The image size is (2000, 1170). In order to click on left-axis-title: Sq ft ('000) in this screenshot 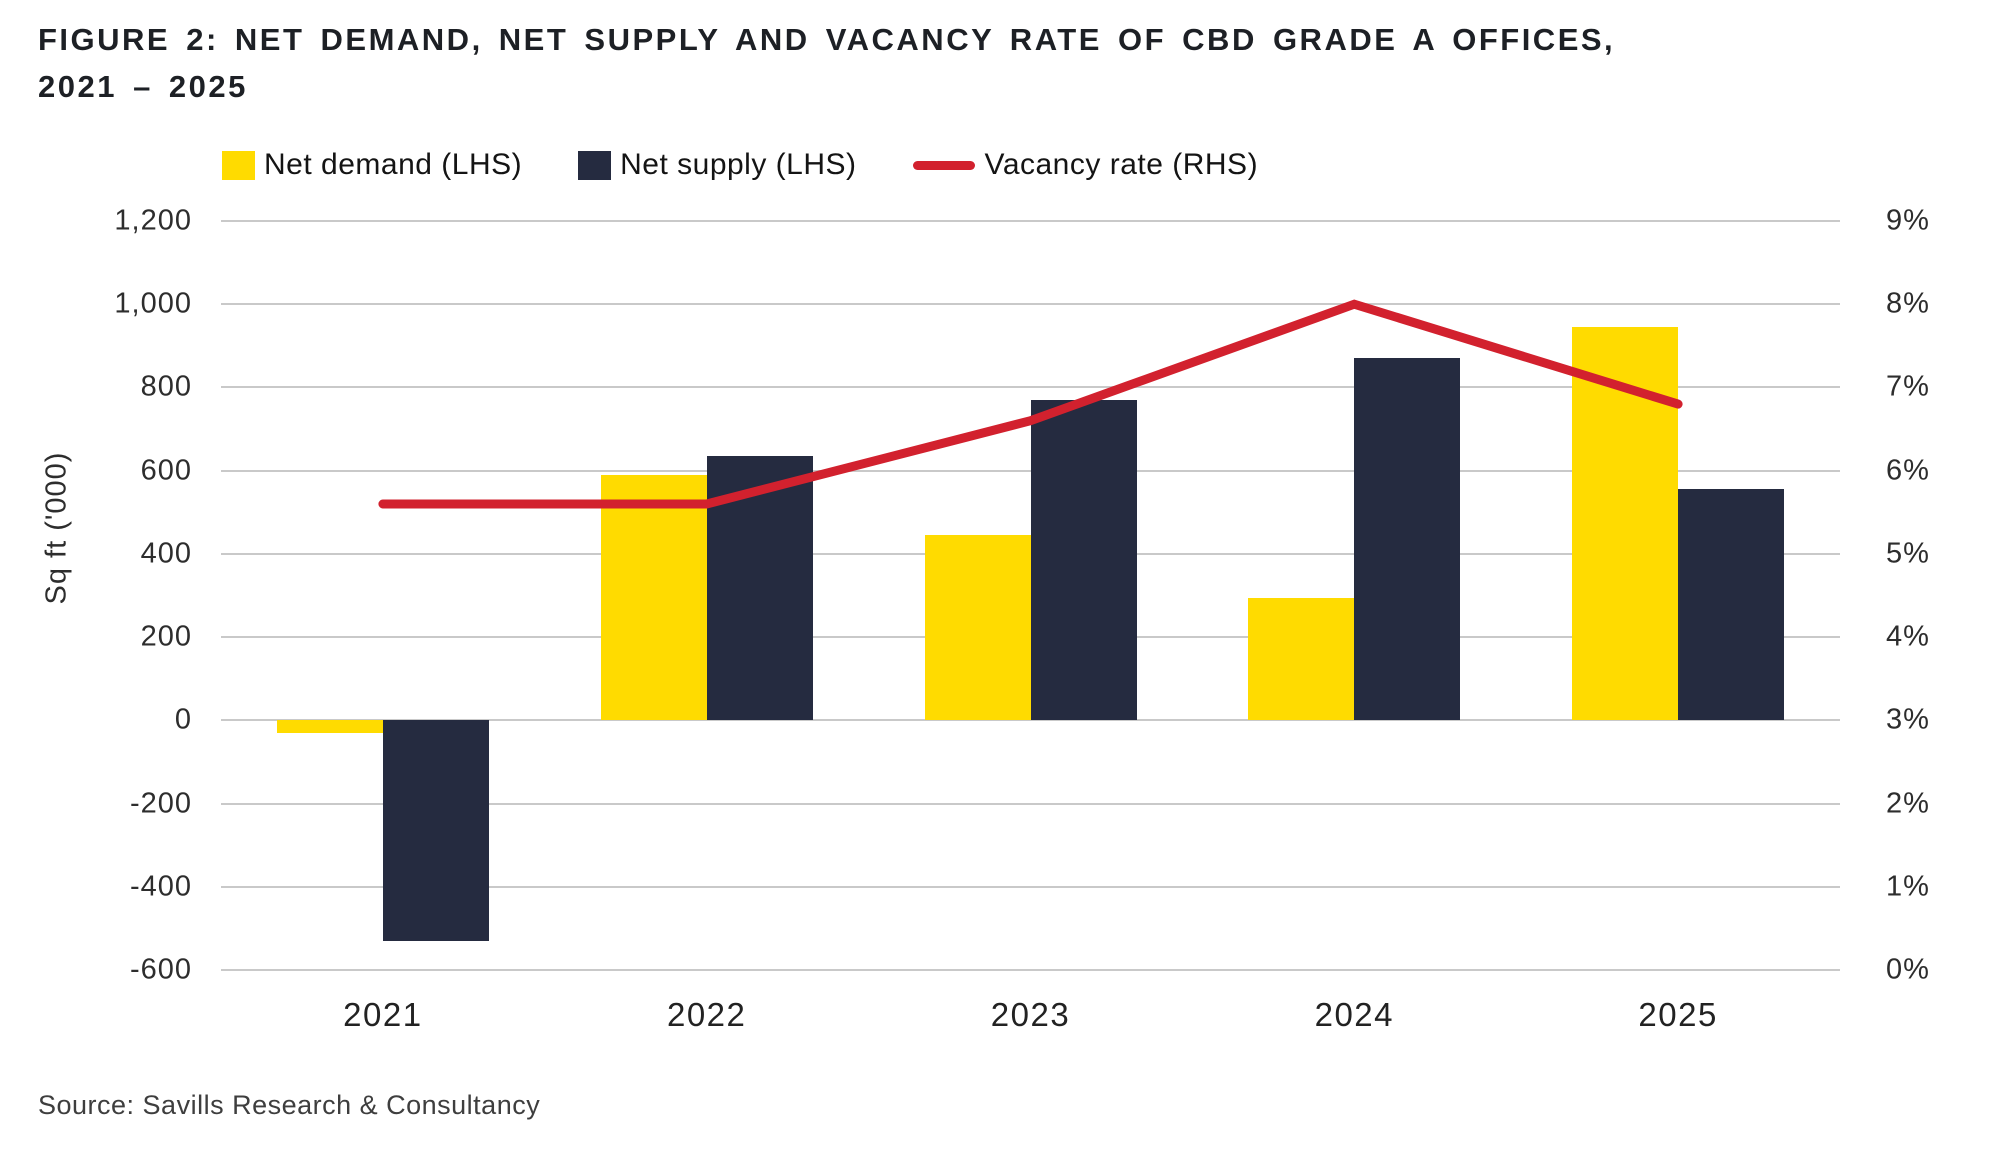, I will do `click(56, 528)`.